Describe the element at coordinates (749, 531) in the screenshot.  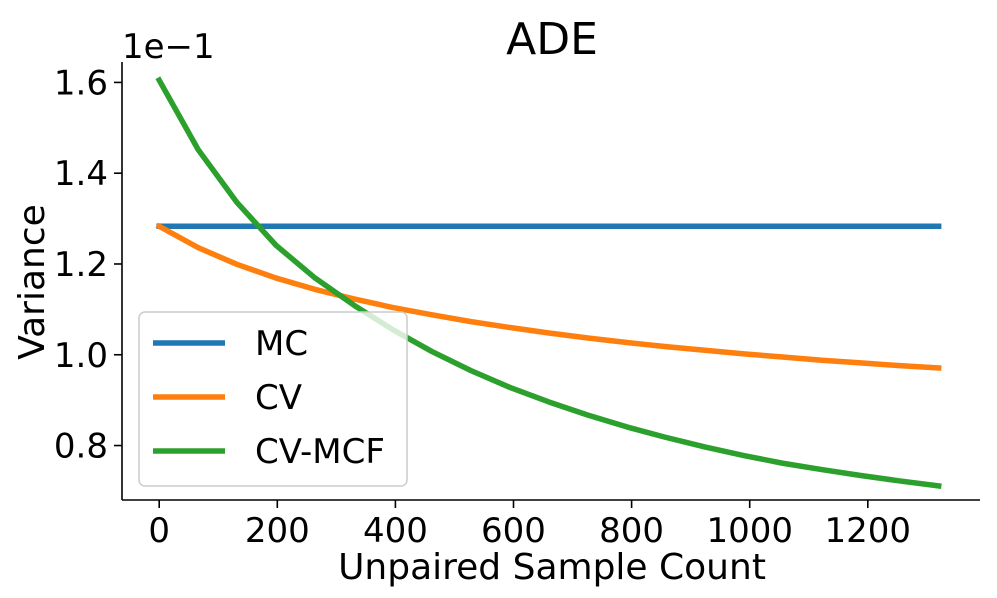
I see `x-tick-label: 1000` at that location.